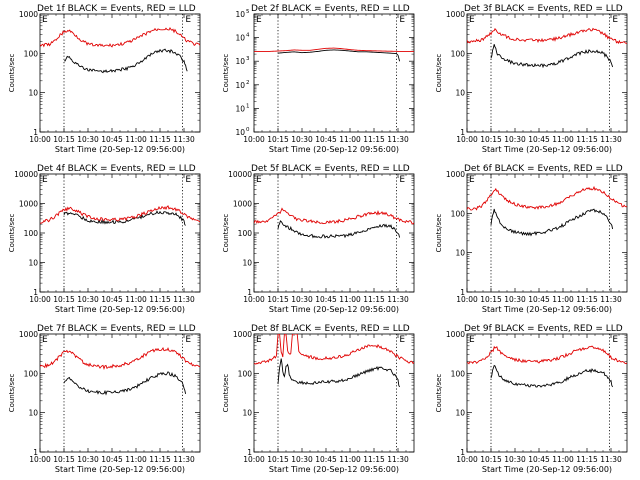 This screenshot has height=480, width=640. Describe the element at coordinates (116, 329) in the screenshot. I see `chart-title: Det 7f BLACK = Events, RED = LLD` at that location.